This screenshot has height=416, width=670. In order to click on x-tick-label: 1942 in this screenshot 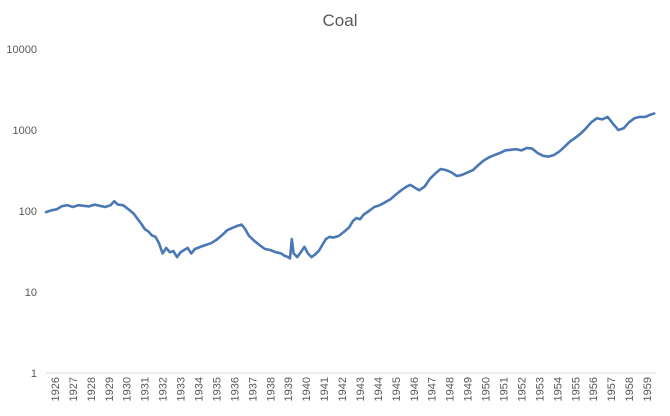, I will do `click(343, 389)`.